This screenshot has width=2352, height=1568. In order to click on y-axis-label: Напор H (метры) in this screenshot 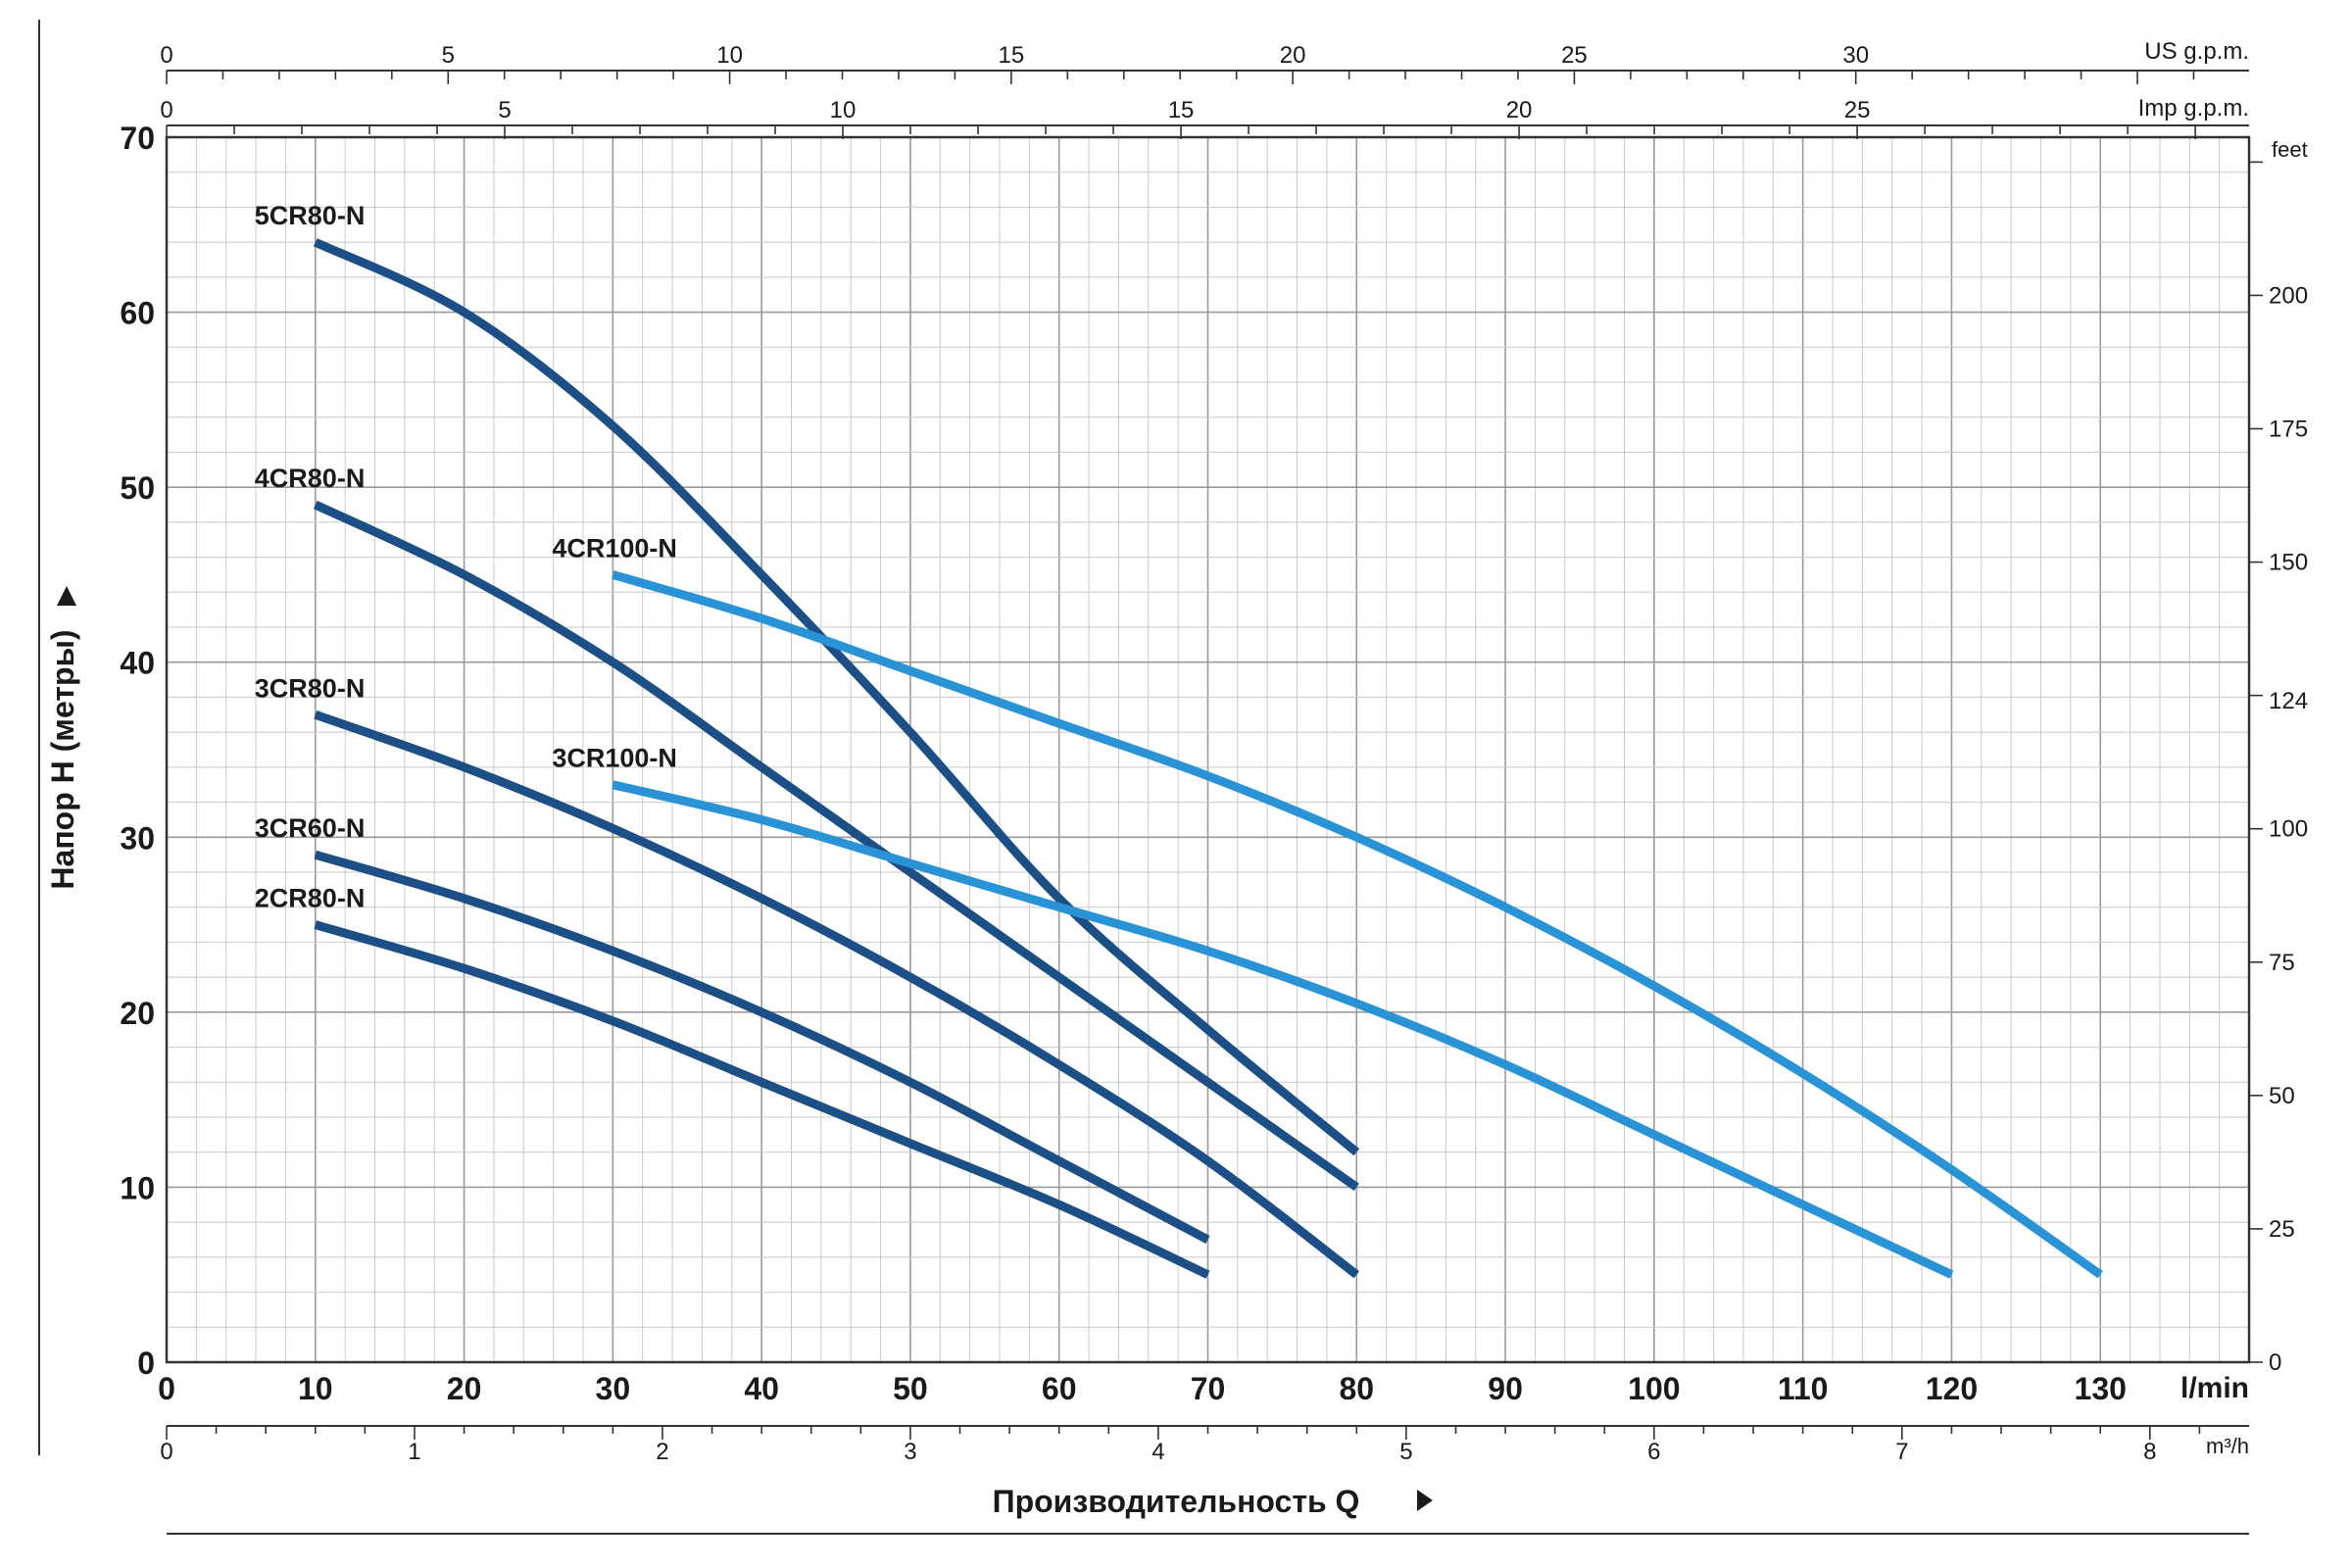, I will do `click(62, 759)`.